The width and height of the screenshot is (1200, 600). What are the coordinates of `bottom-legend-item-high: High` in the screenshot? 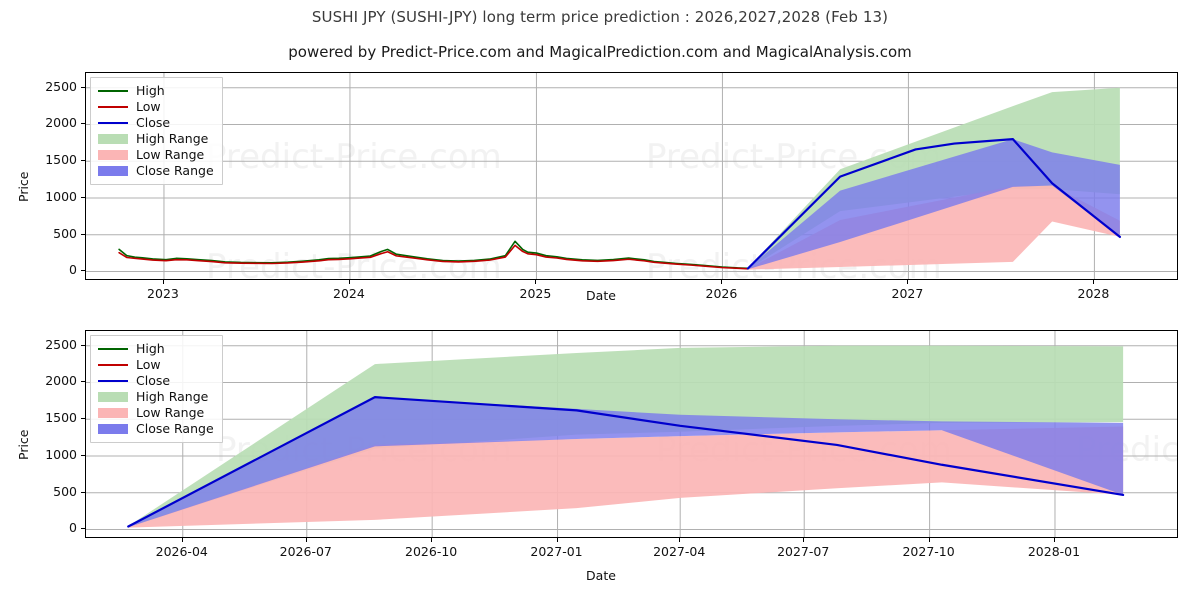 It's located at (156, 349).